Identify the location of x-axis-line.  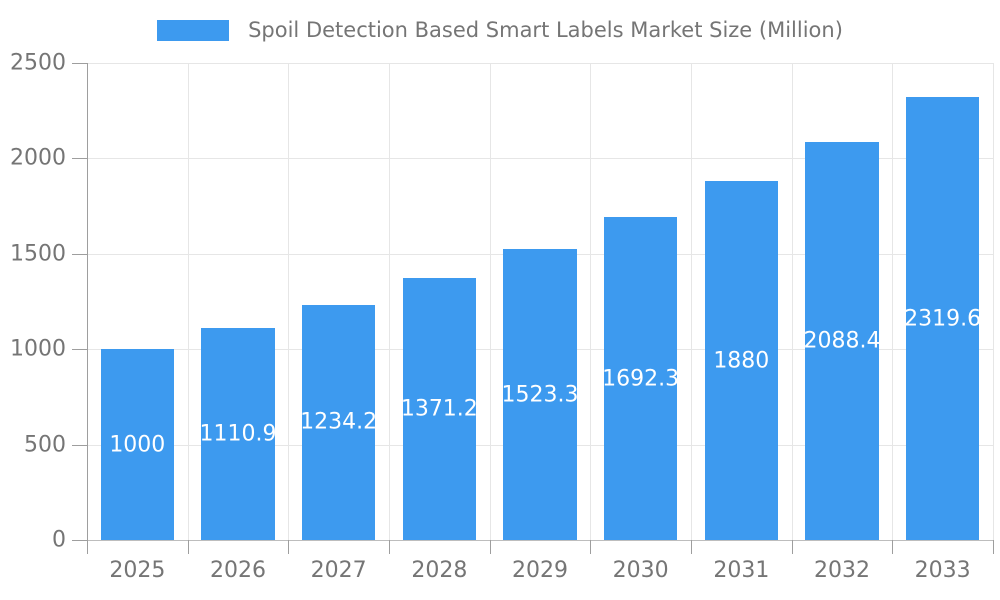
(532, 540).